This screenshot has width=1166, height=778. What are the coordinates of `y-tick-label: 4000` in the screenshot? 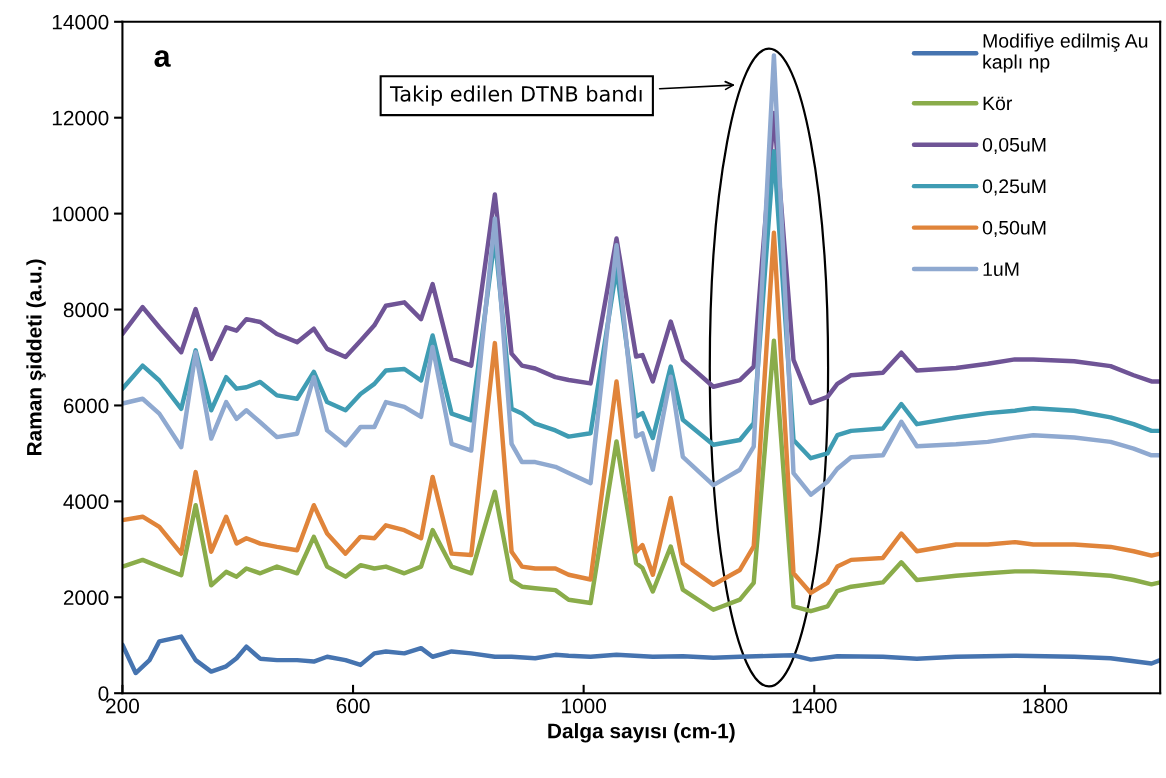 It's located at (86, 502).